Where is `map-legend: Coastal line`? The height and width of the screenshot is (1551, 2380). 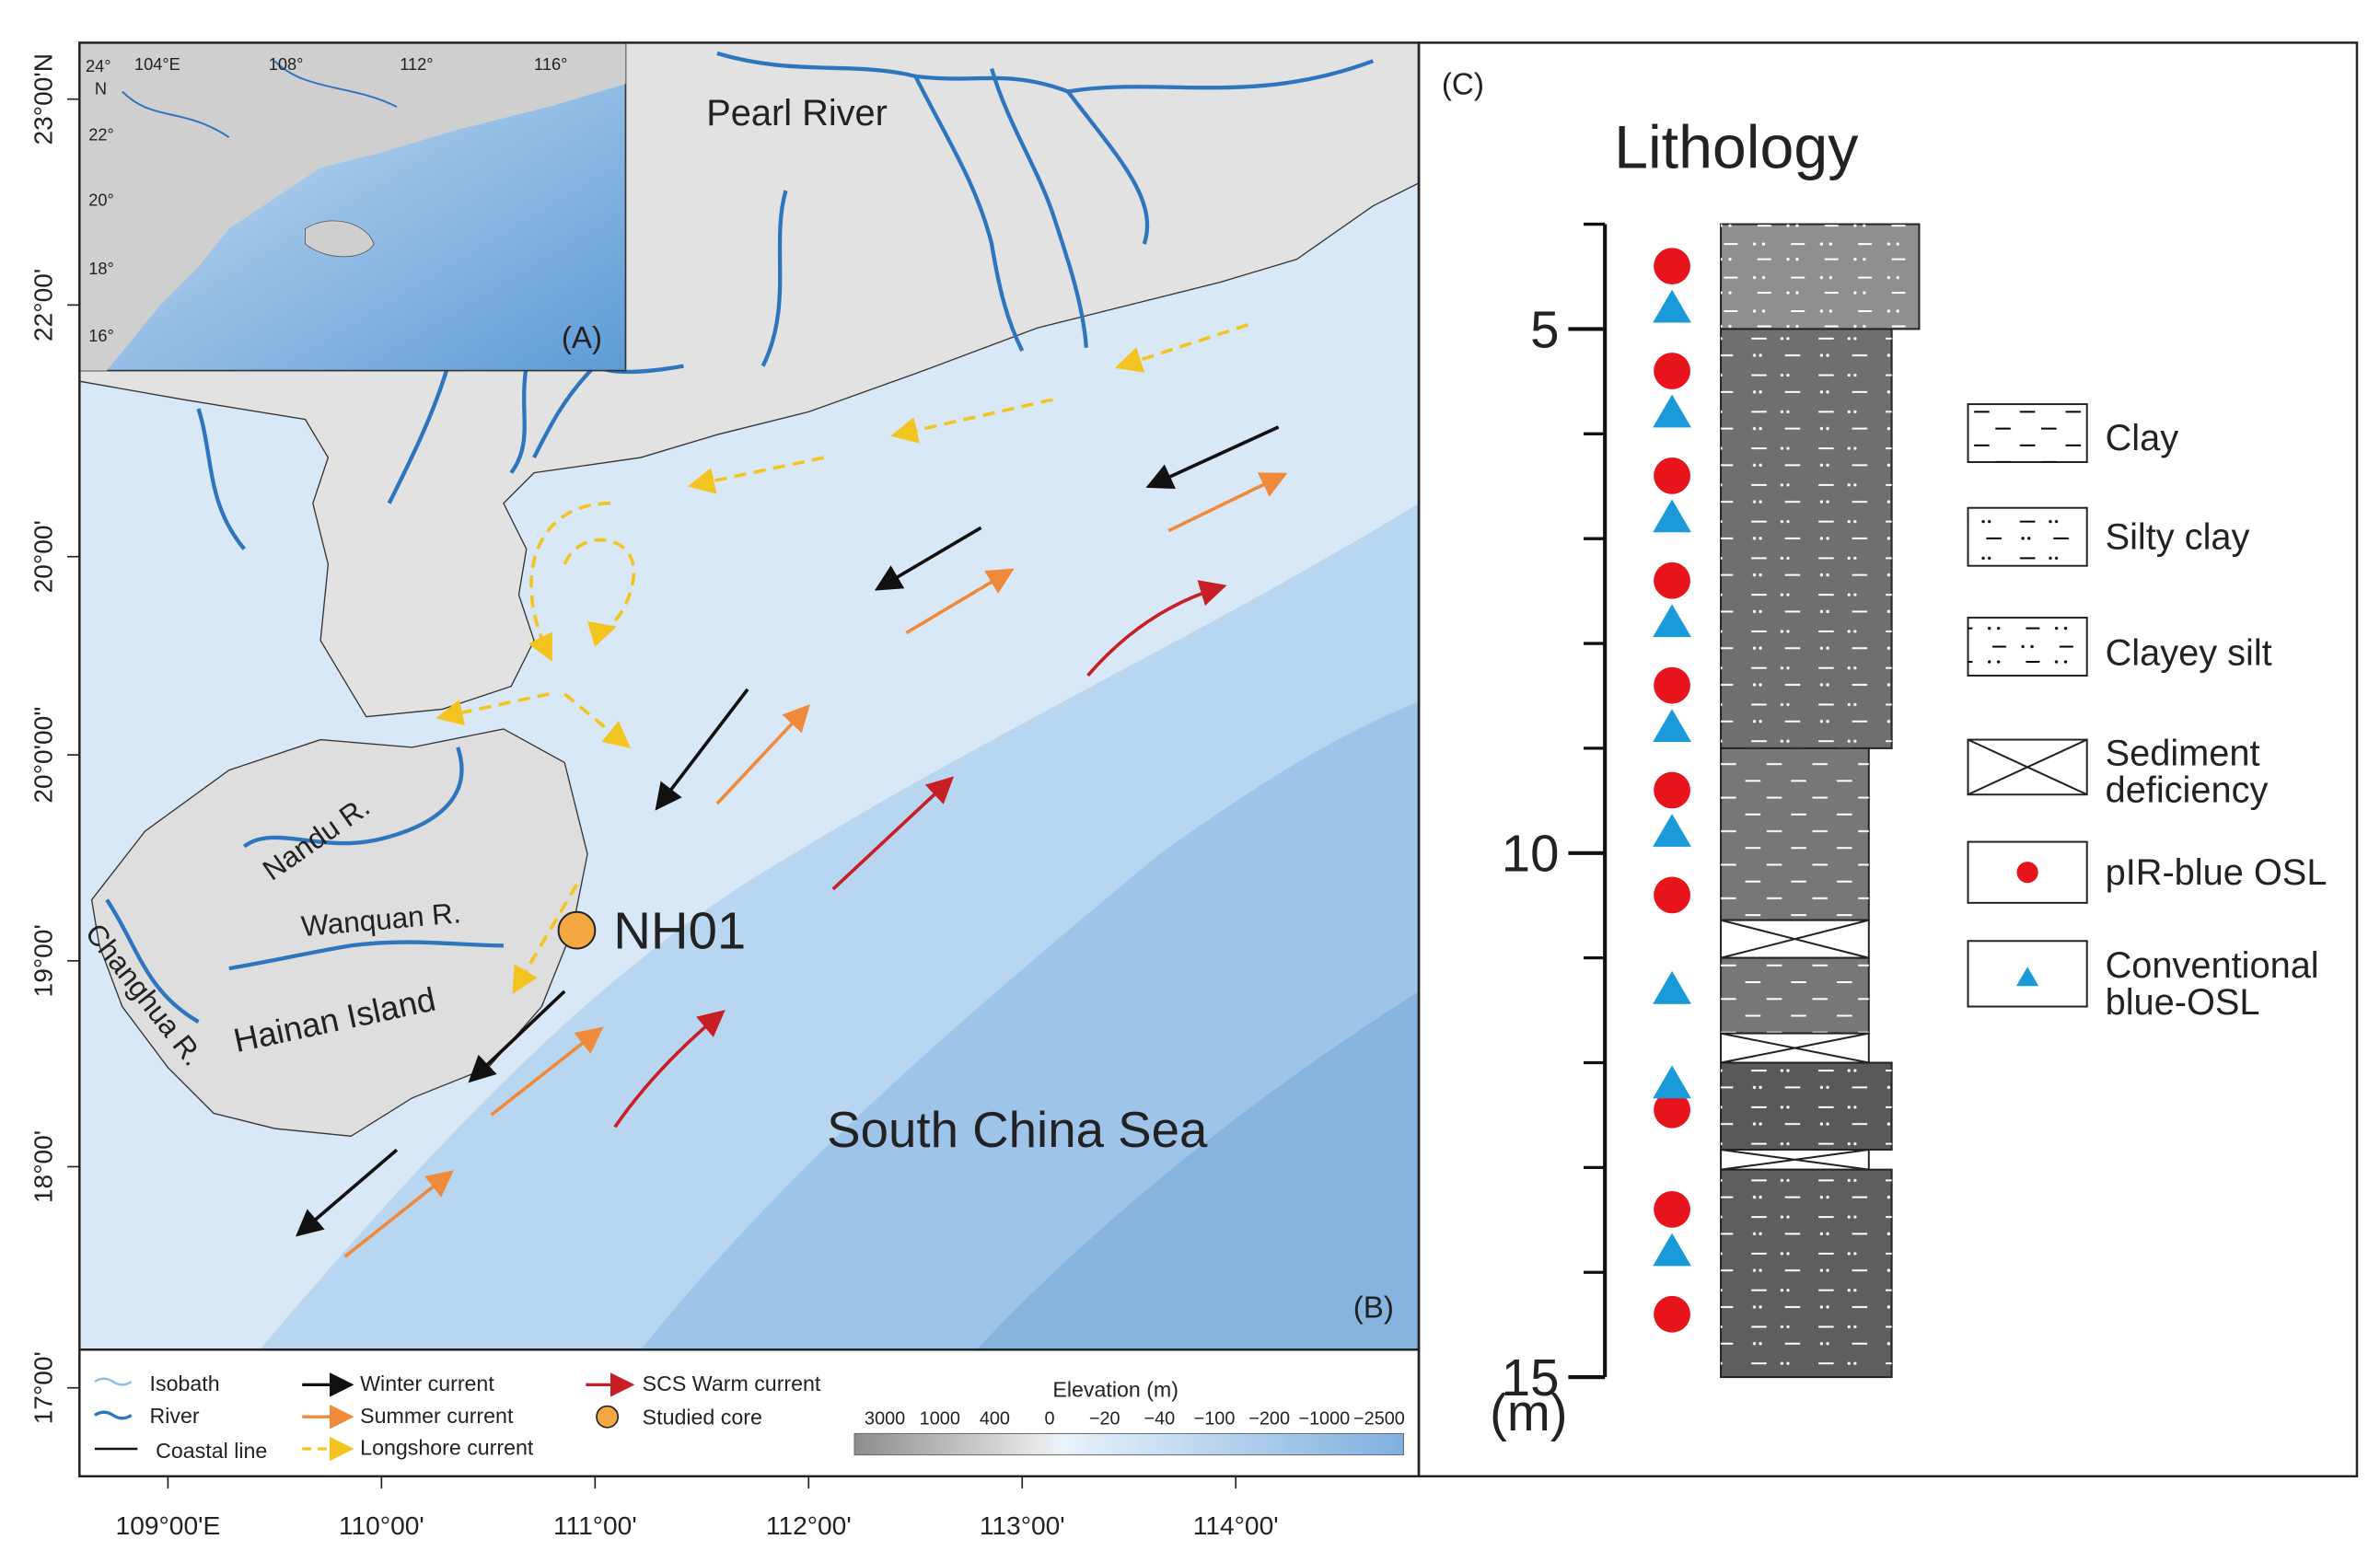 map-legend: Coastal line is located at coordinates (211, 1451).